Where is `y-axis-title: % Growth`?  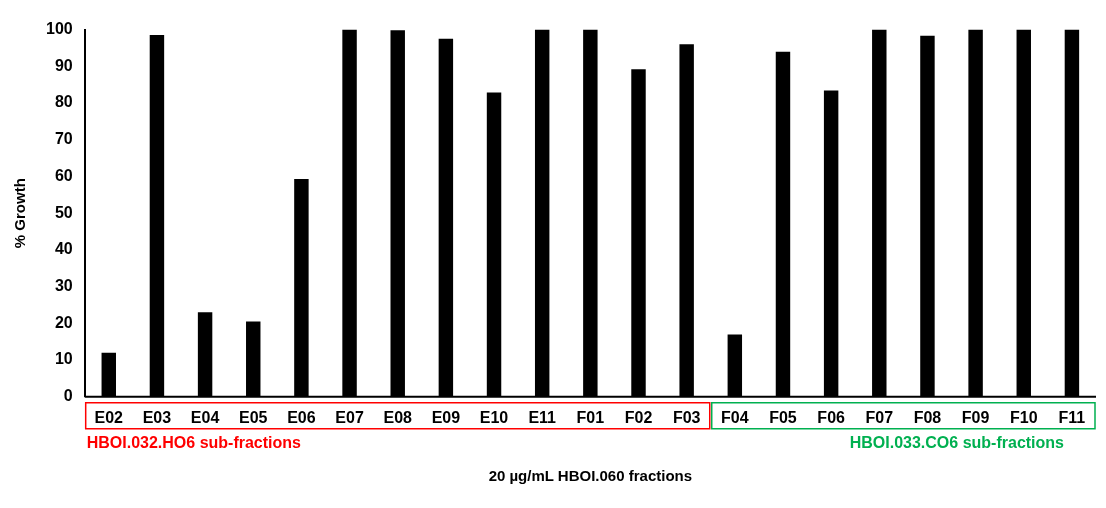
y-axis-title: % Growth is located at coordinates (20, 213).